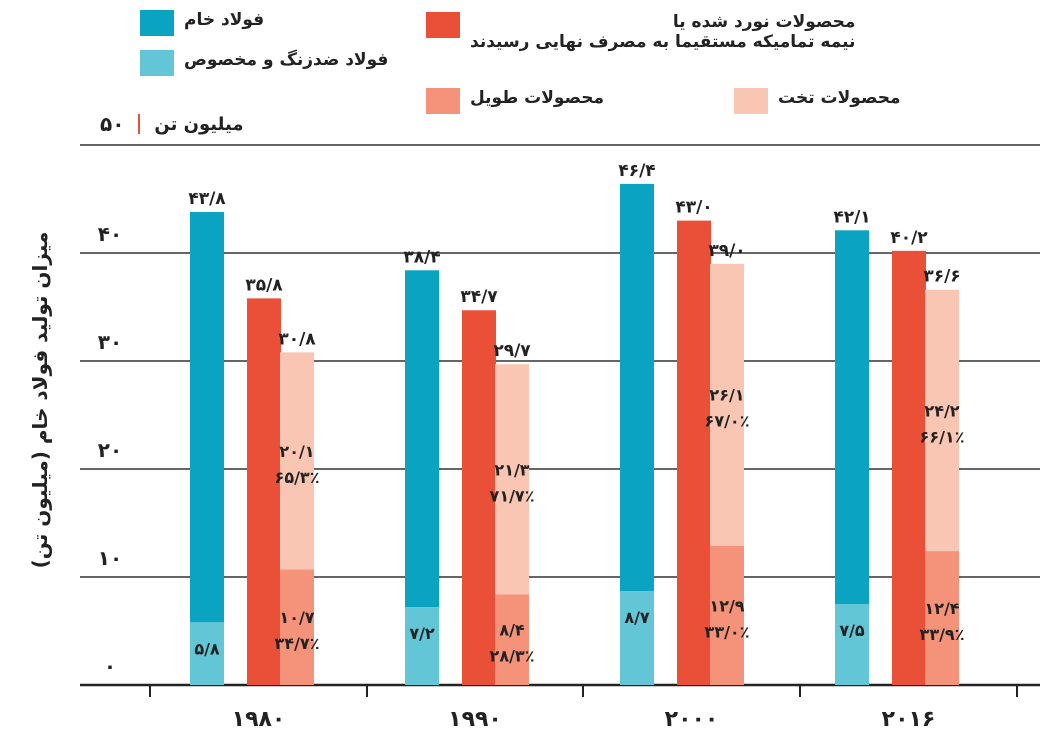 The height and width of the screenshot is (738, 1055). What do you see at coordinates (511, 469) in the screenshot?
I see `data-label-flat: ۲۱/۳` at bounding box center [511, 469].